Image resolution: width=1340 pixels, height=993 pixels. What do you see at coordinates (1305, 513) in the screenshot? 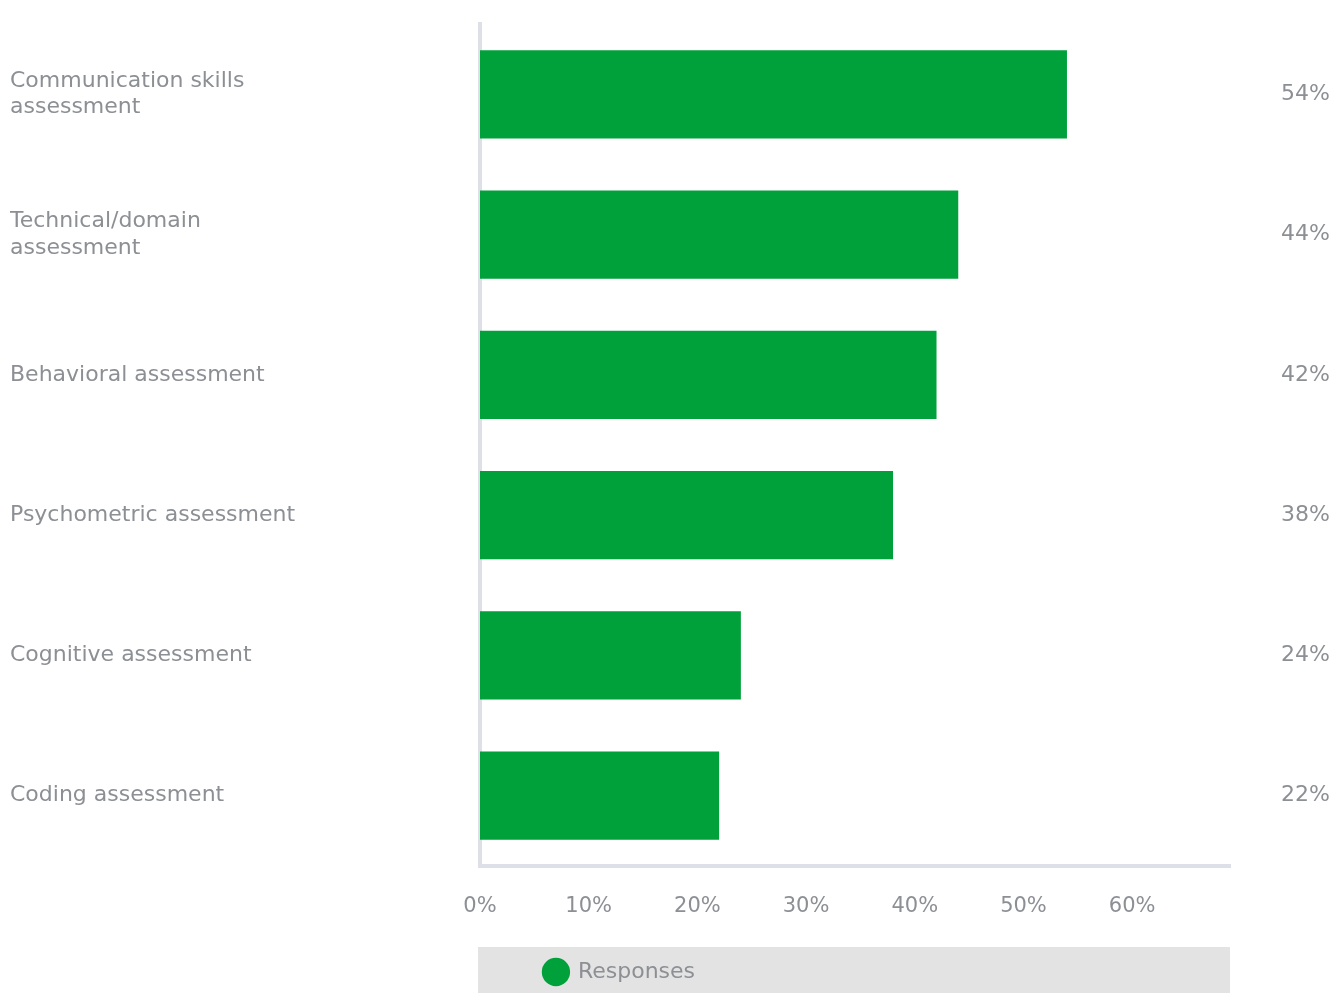
I see `text: 38%` at bounding box center [1305, 513].